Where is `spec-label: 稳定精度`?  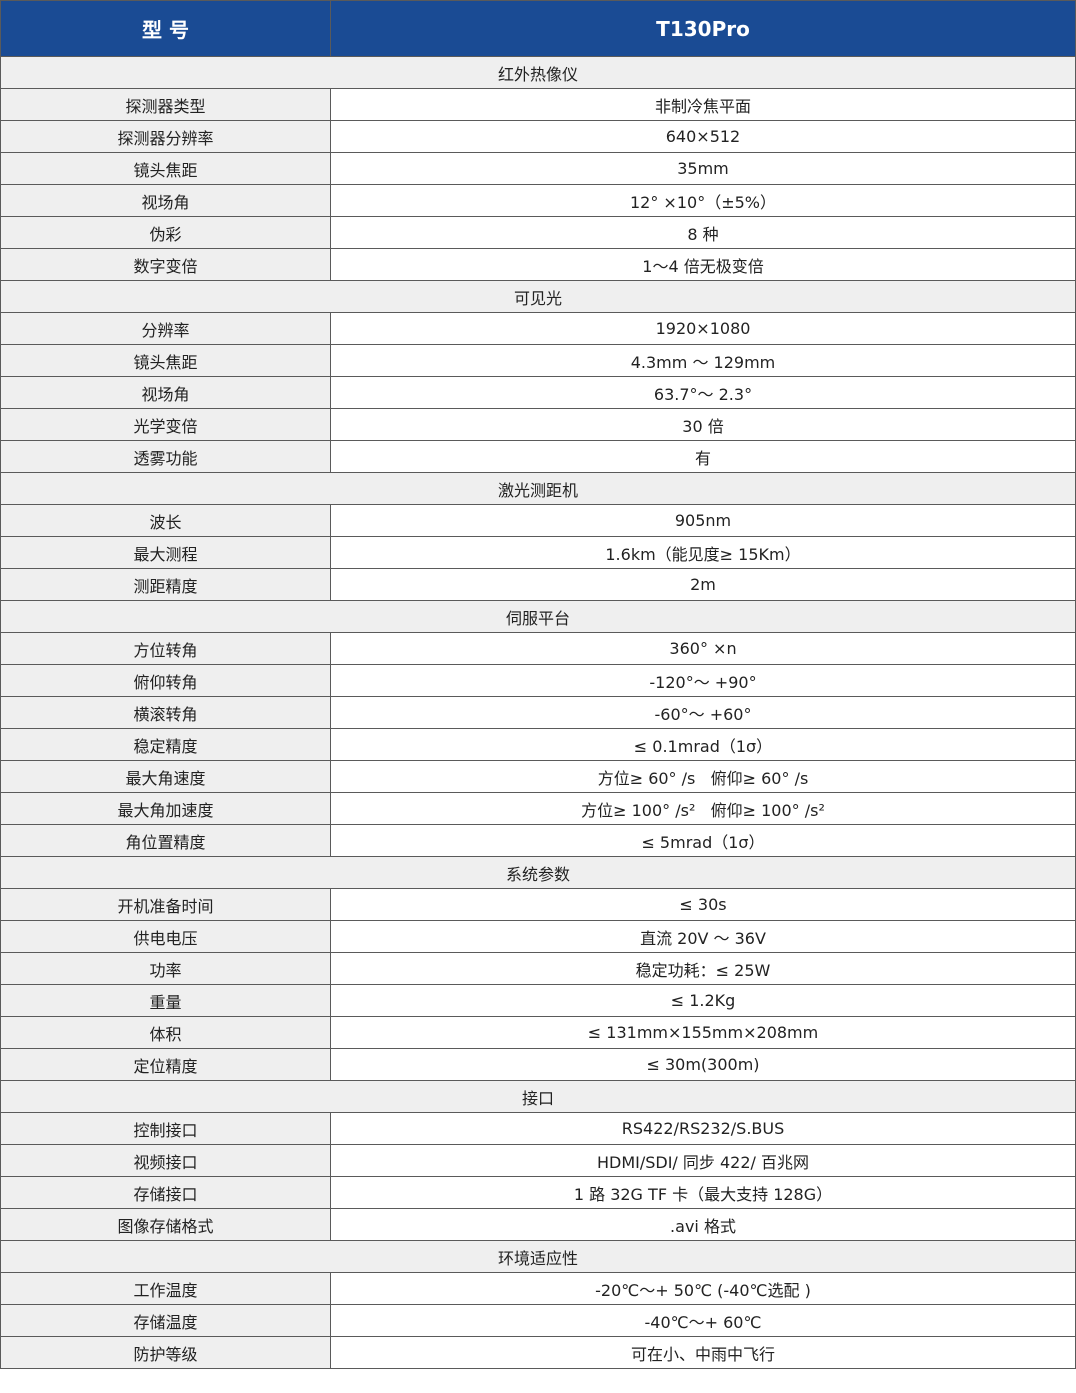
spec-label: 稳定精度 is located at coordinates (165, 744).